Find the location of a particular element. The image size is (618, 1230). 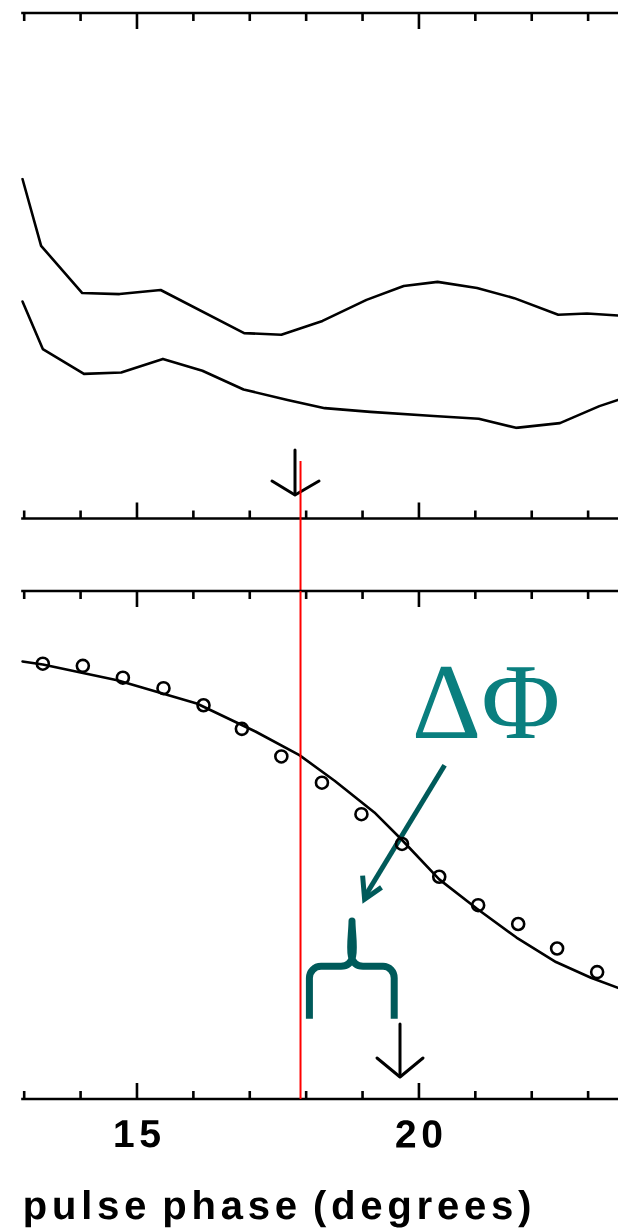

annotation: ΔΦ is located at coordinates (486, 702).